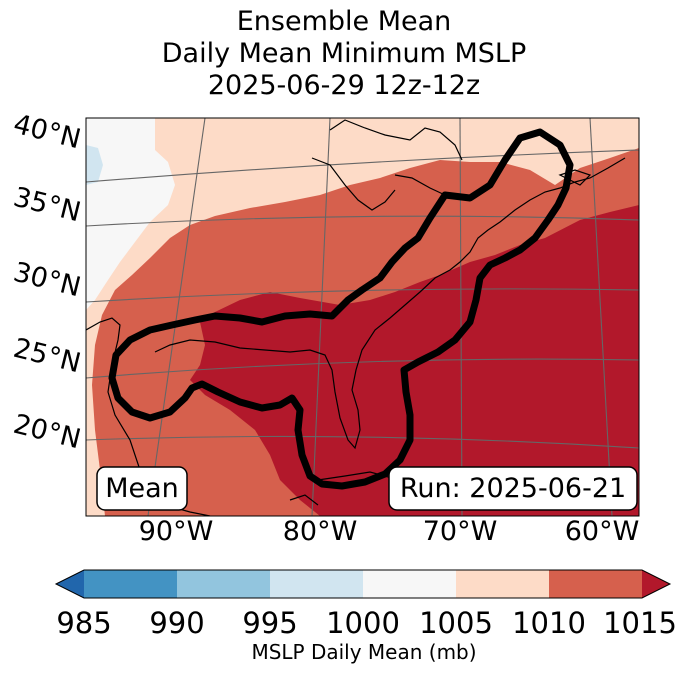  I want to click on lon-label-60: 60°W, so click(602, 531).